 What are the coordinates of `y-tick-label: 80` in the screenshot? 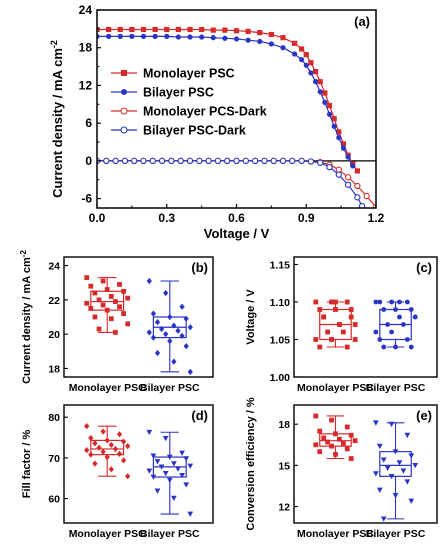 It's located at (54, 418).